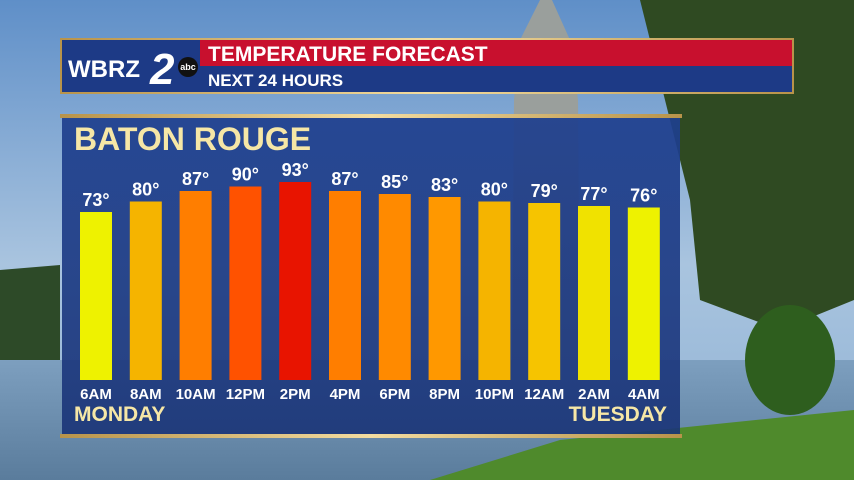  I want to click on logo-call: WBRZ, so click(104, 69).